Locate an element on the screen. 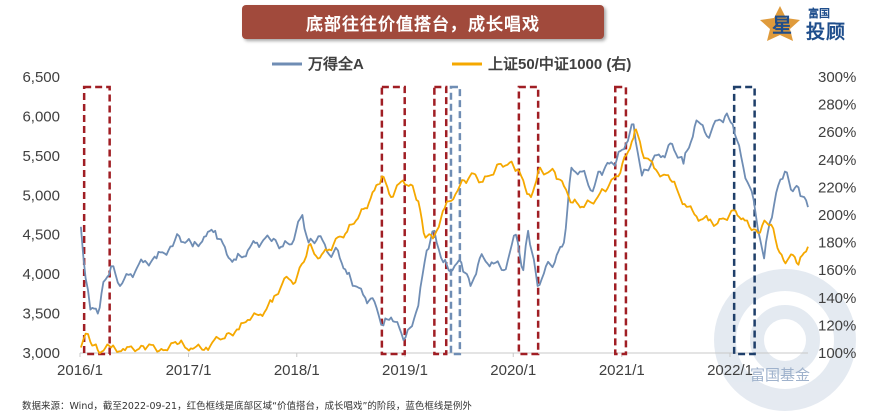  right-tick-label: 240% is located at coordinates (837, 160).